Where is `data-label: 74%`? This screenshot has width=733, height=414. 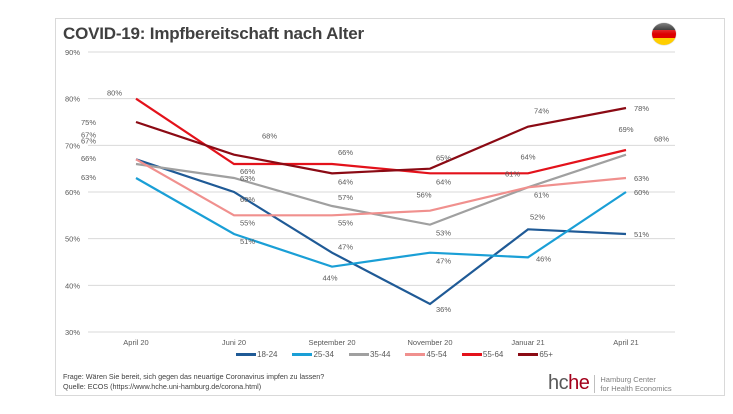 data-label: 74% is located at coordinates (541, 111).